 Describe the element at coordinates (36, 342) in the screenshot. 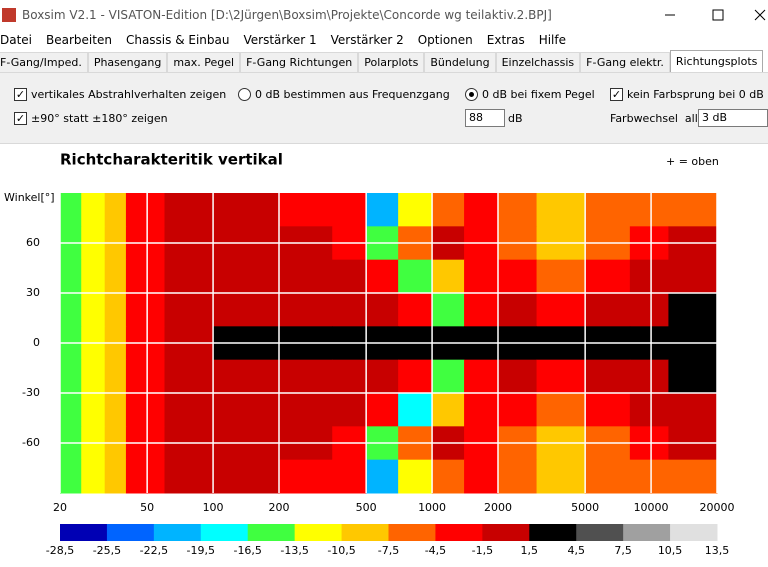

I see `y-tick-label: 0` at that location.